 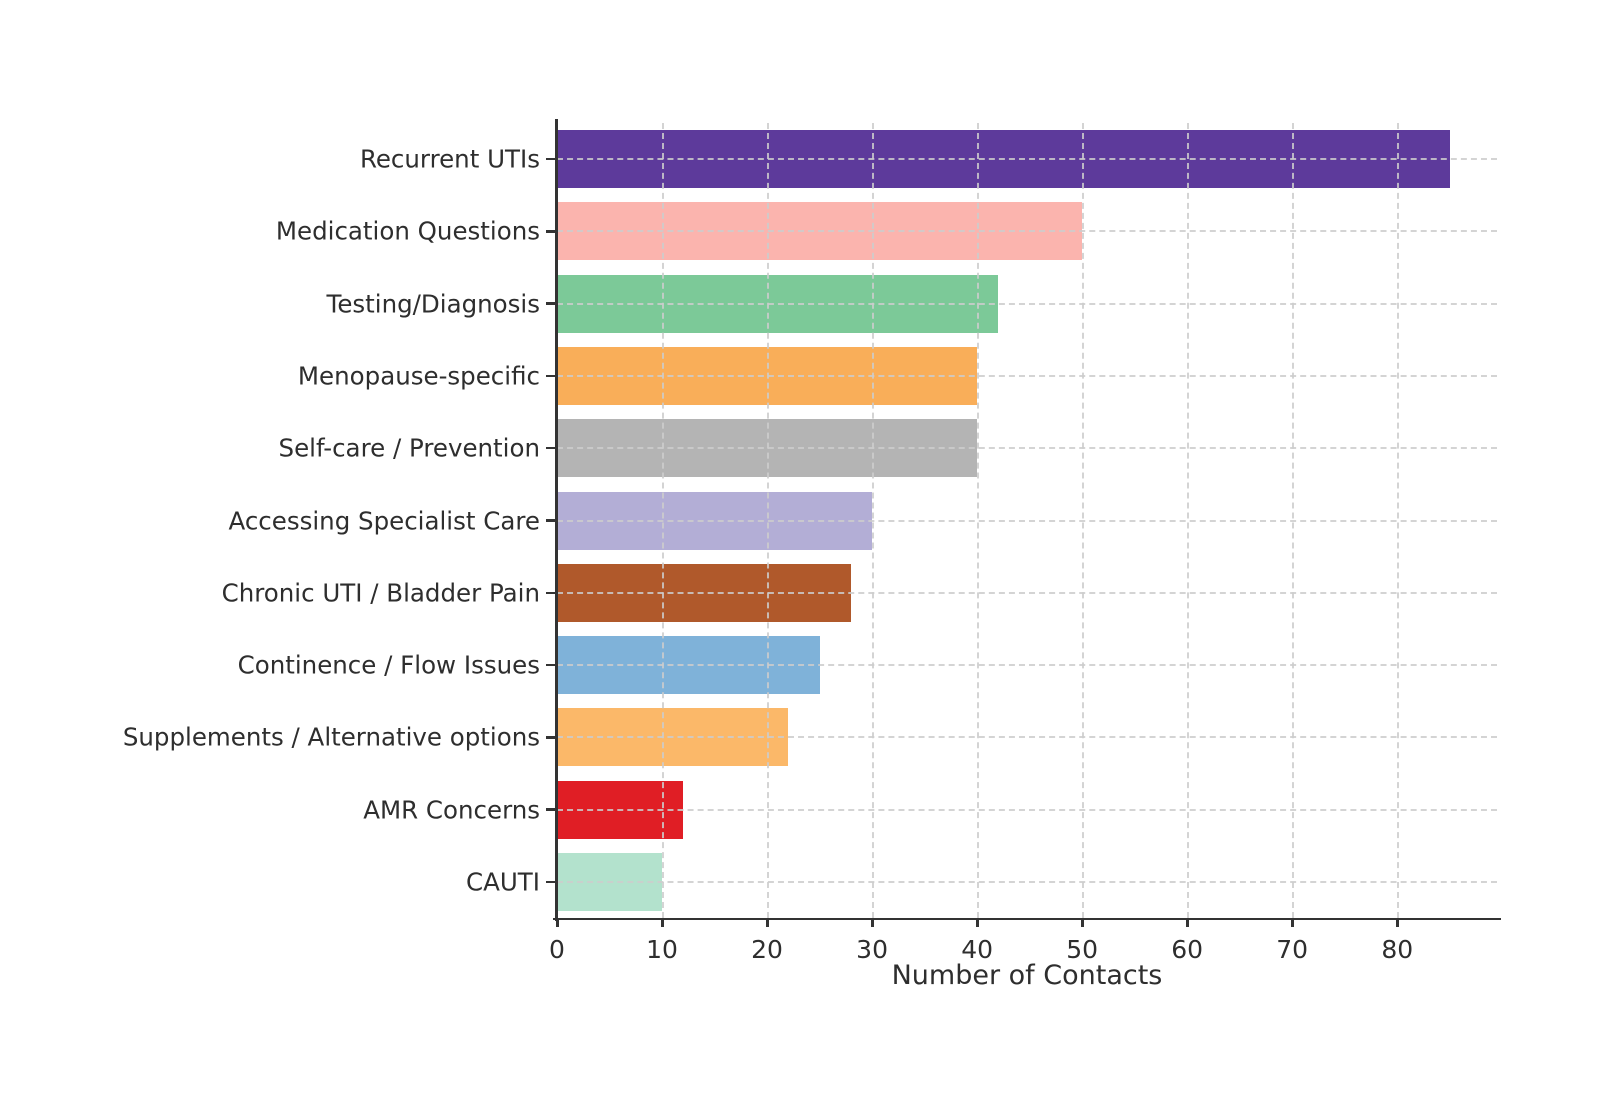 I want to click on x-tick-label: 50, so click(x=1082, y=949).